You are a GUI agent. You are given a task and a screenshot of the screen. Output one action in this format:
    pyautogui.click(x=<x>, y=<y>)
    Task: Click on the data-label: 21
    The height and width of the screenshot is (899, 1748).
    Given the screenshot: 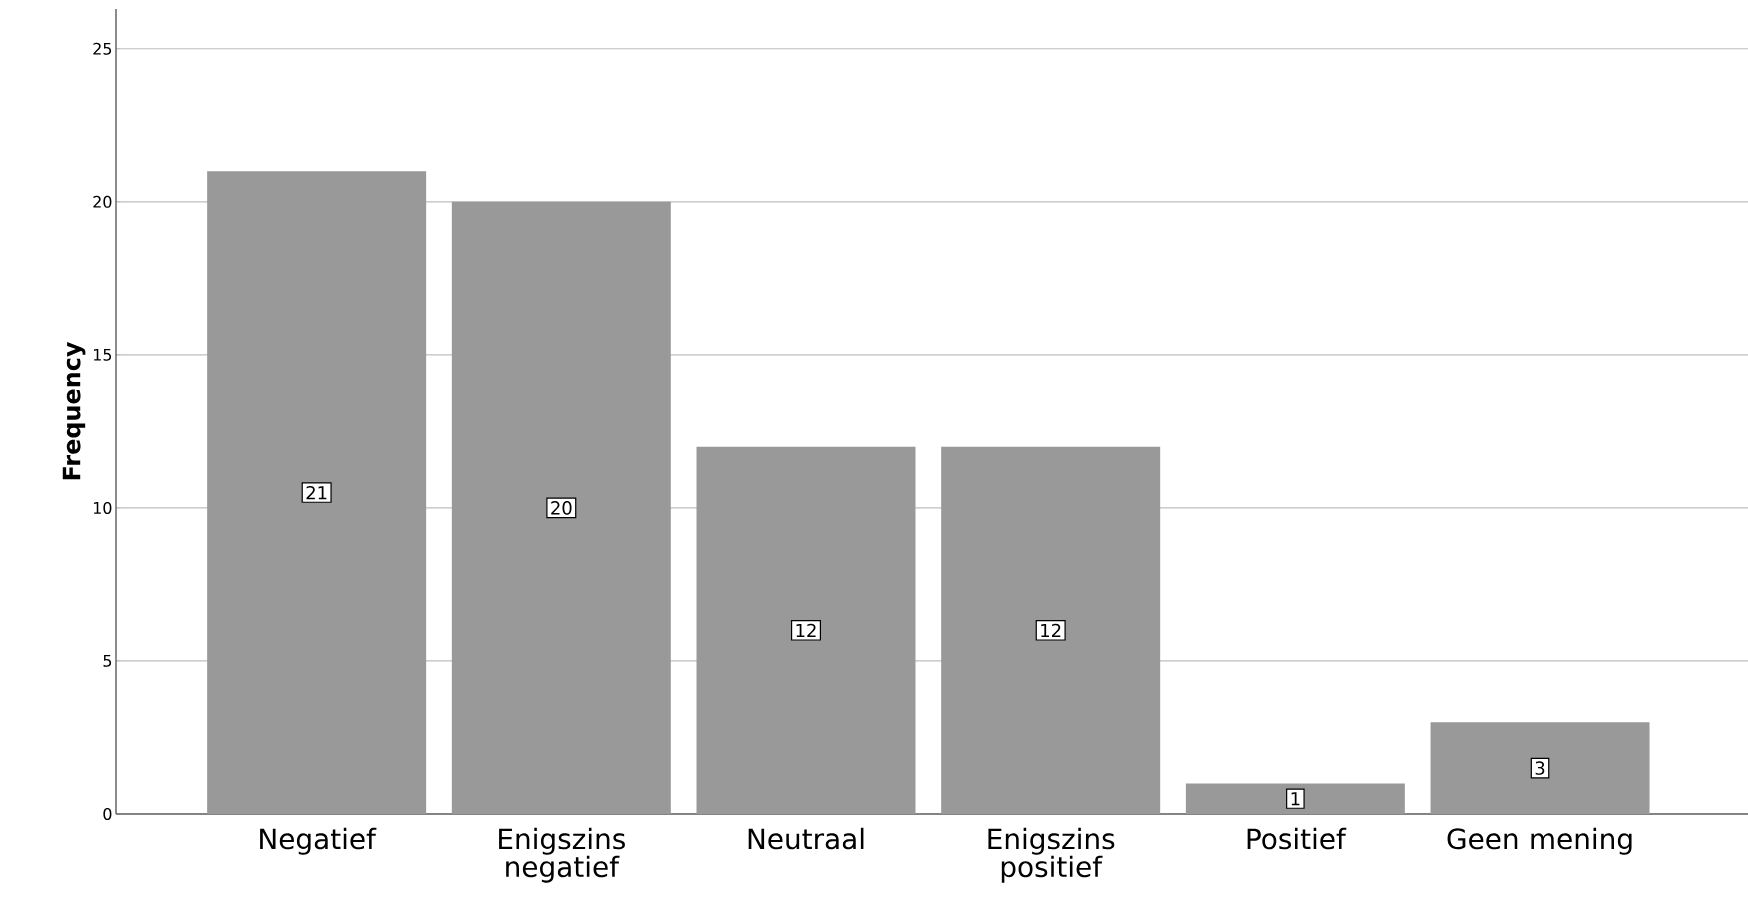 What is the action you would take?
    pyautogui.click(x=316, y=492)
    